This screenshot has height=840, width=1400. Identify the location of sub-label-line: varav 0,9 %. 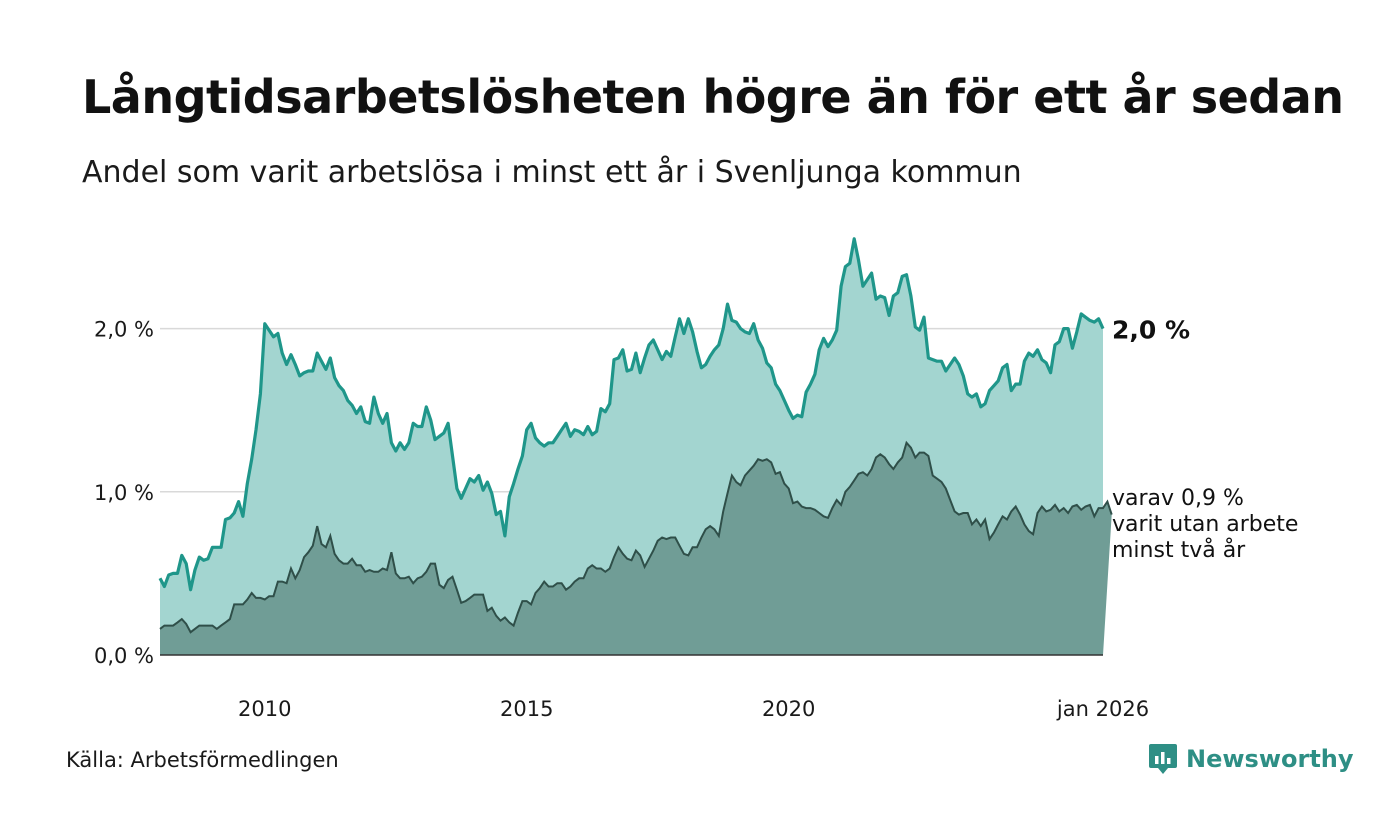
(1178, 498).